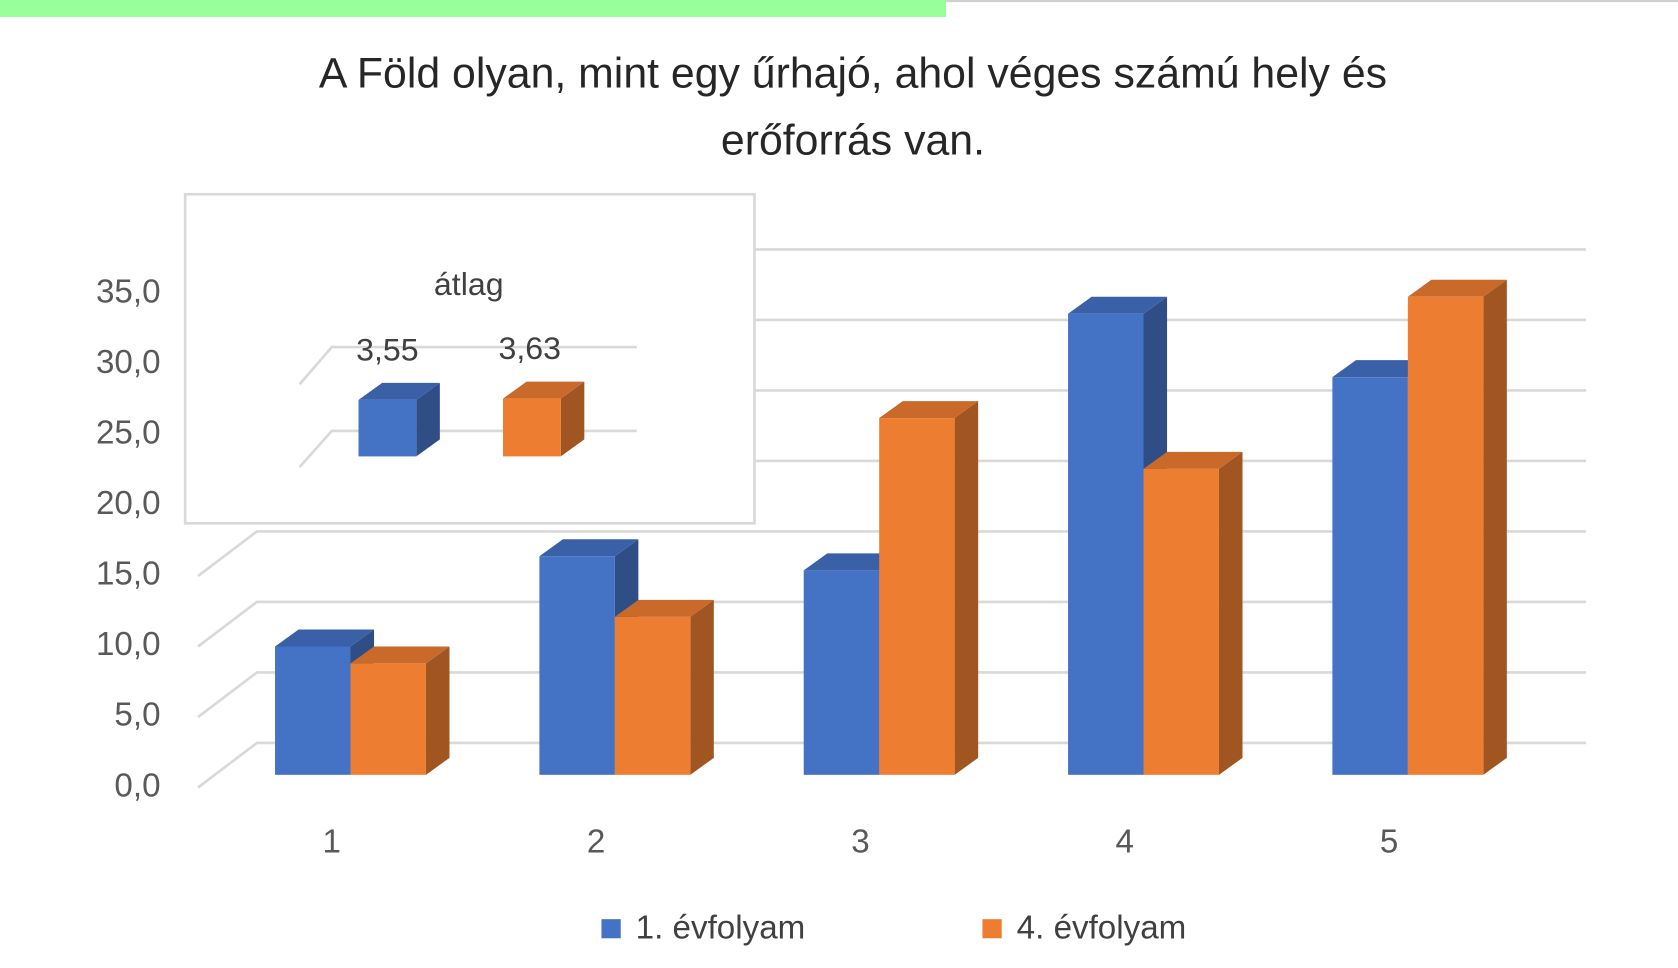 This screenshot has width=1678, height=968. What do you see at coordinates (473, 8) in the screenshot?
I see `header-bar` at bounding box center [473, 8].